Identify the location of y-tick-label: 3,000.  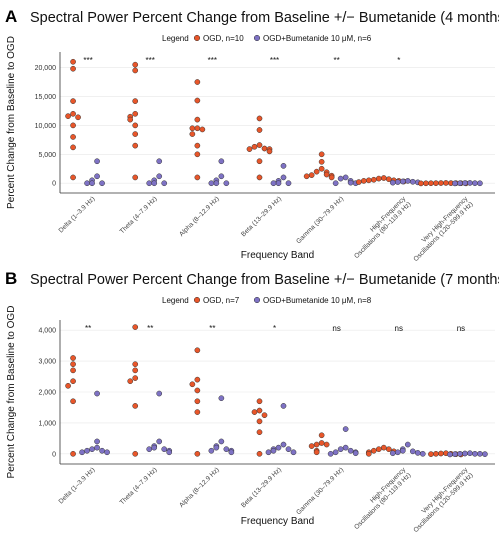
(47, 362).